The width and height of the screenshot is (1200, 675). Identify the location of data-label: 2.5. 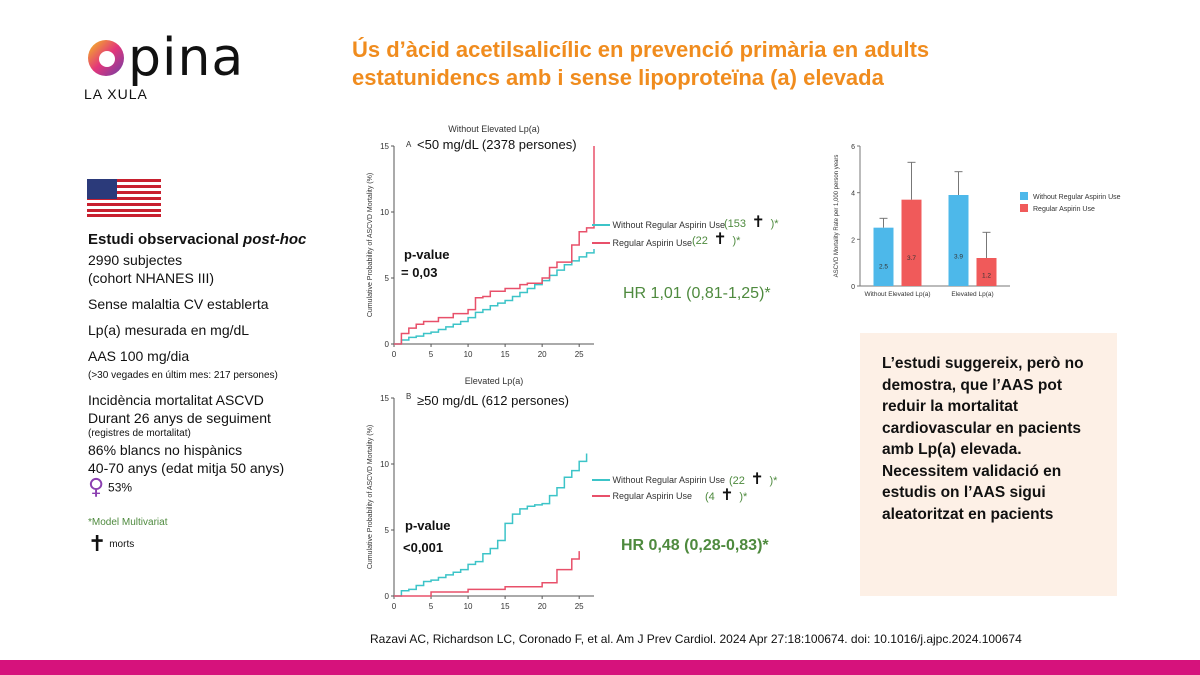
(883, 267).